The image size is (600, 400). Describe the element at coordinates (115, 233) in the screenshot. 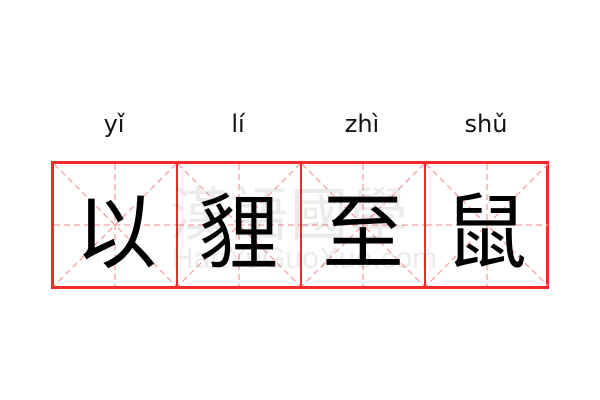

I see `character: 以` at that location.